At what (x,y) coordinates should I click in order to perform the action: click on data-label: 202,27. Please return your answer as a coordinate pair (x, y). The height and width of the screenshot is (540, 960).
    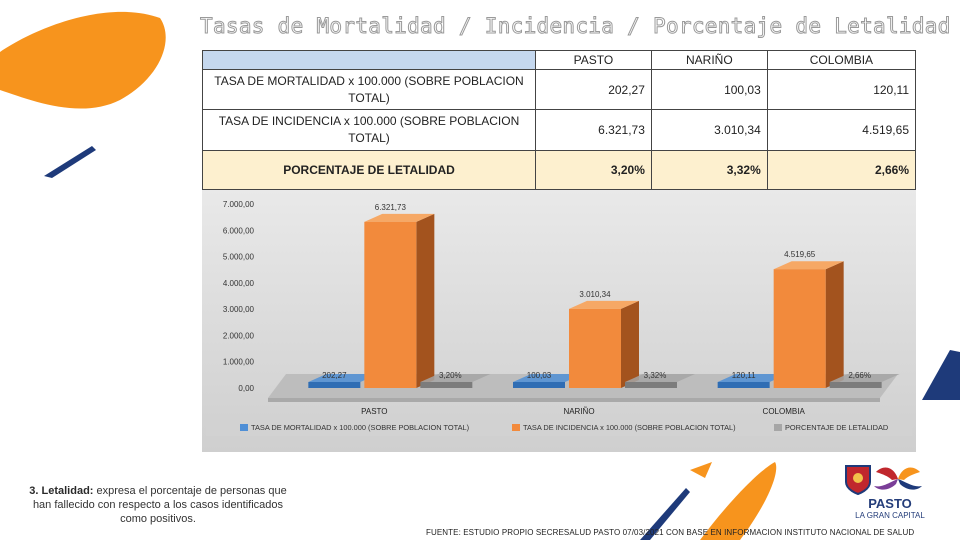
    Looking at the image, I should click on (334, 375).